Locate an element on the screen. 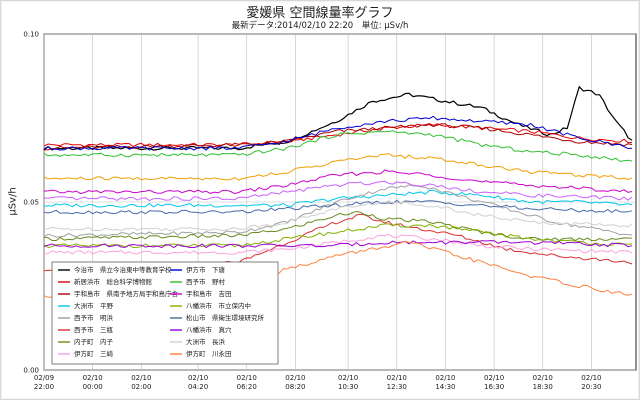 This screenshot has width=640, height=400. legend-entry: 西予市 明浜 is located at coordinates (94, 317).